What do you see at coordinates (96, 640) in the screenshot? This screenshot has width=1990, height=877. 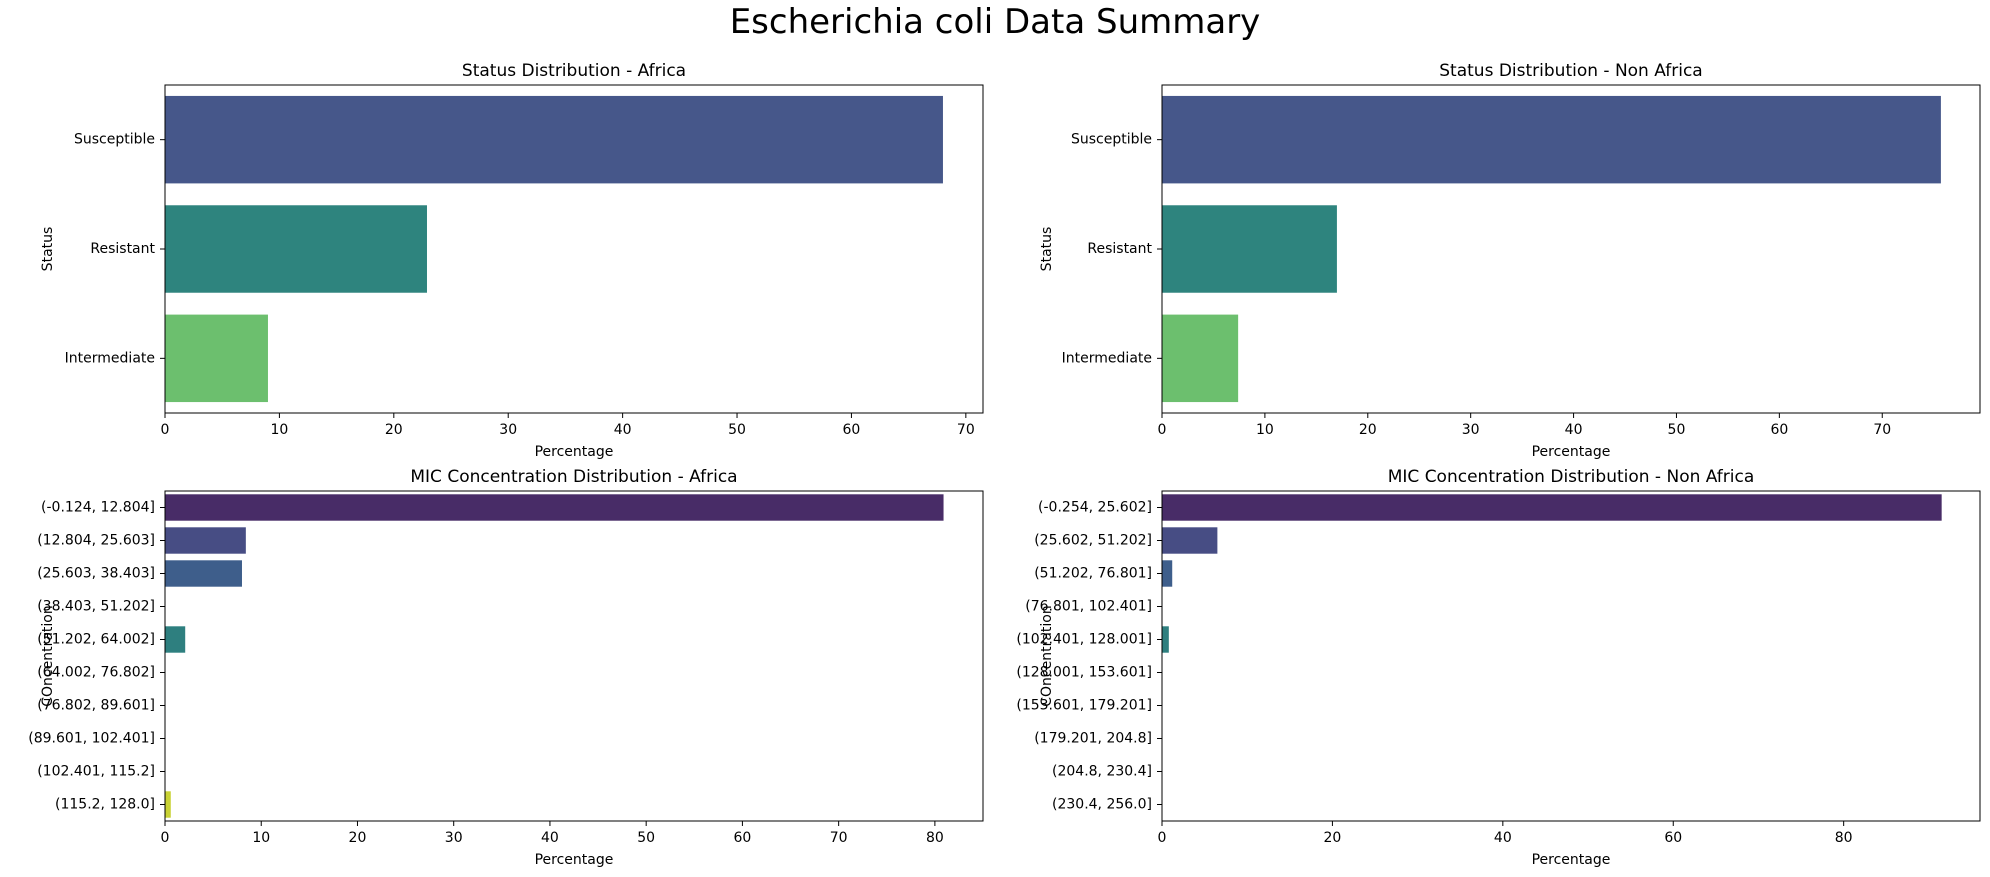 I see `y-tick-label: (51.202, 64.002]` at bounding box center [96, 640].